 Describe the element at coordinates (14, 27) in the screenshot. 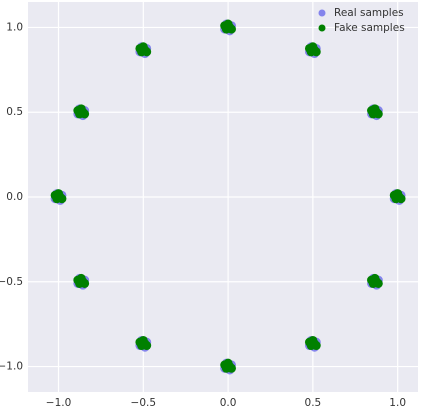

I see `y-tick-label: 1.0` at that location.